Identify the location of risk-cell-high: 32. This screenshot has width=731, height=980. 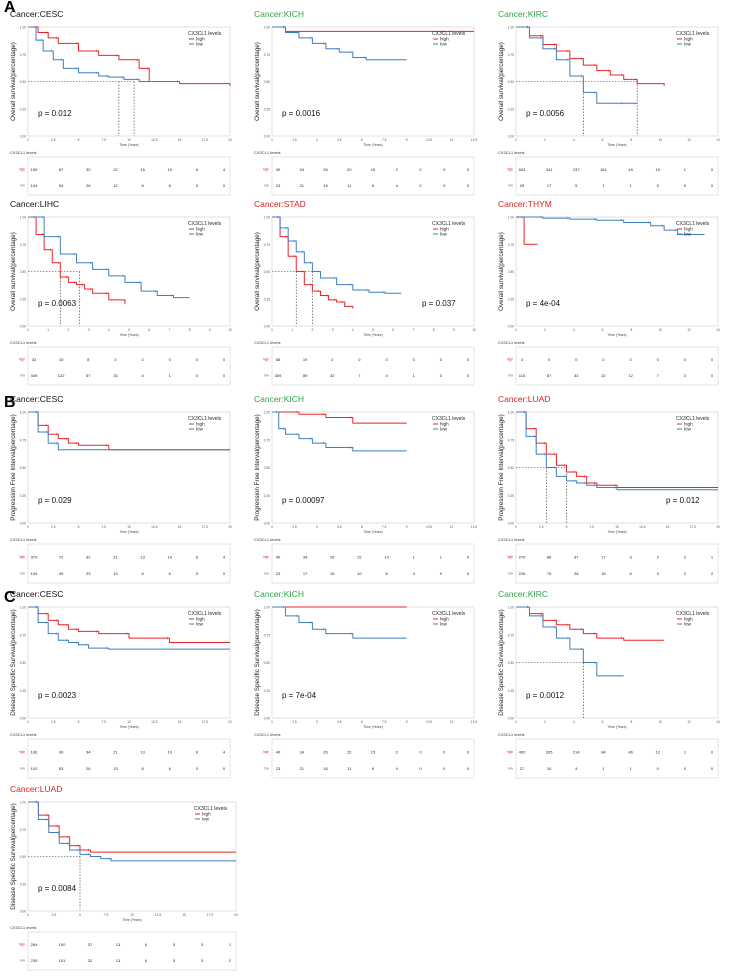
(88, 556).